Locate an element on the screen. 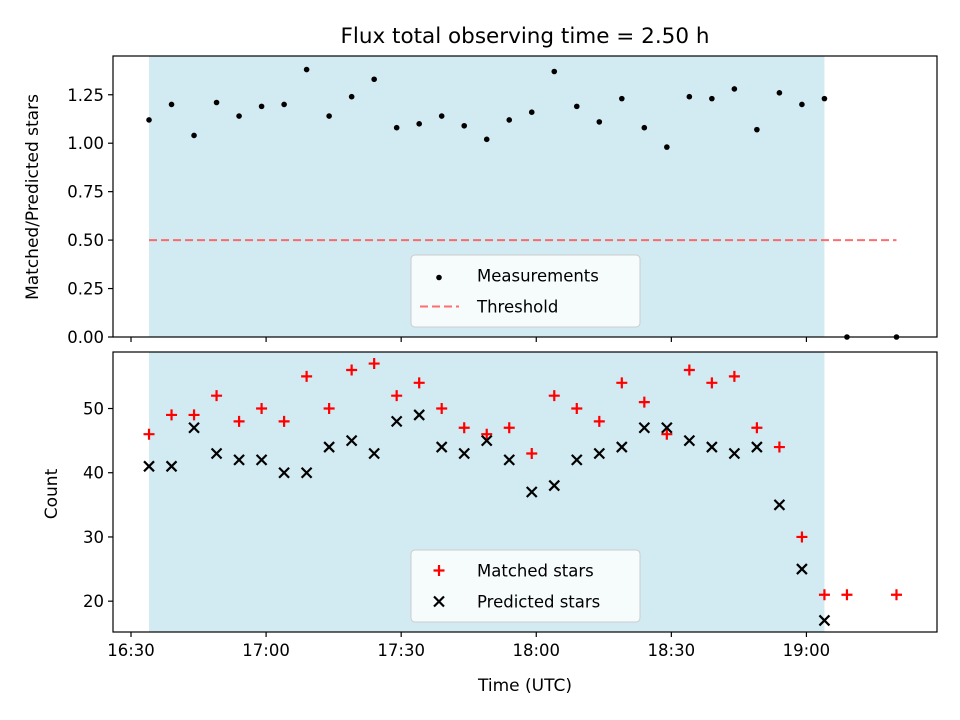 Image resolution: width=960 pixels, height=720 pixels. top-y-axis-label: Matched/Predicted stars is located at coordinates (33, 197).